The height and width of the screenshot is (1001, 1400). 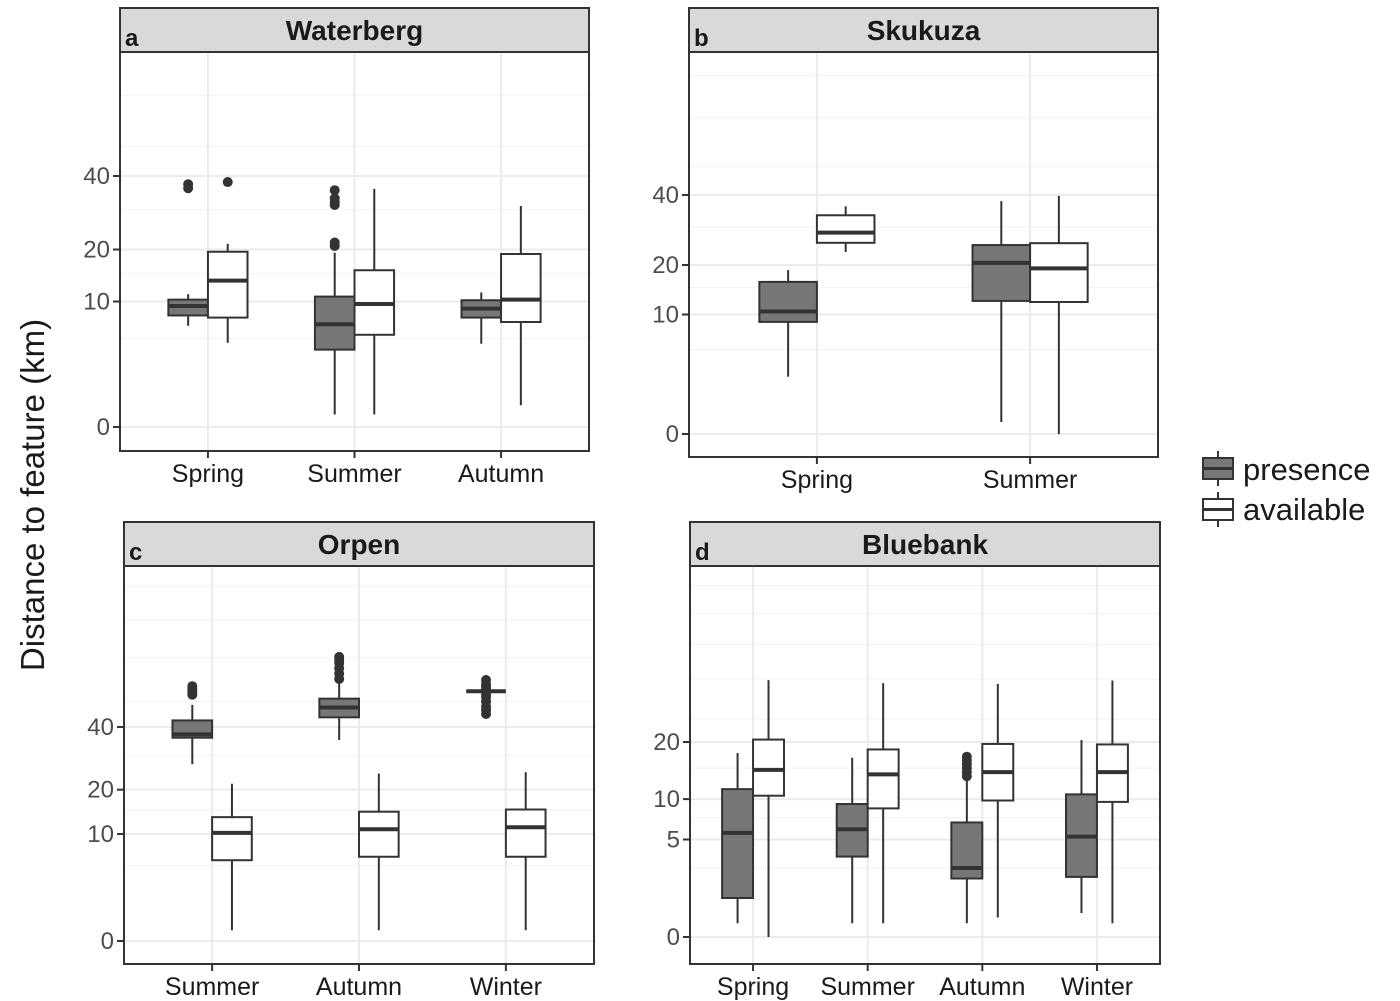 I want to click on facet-title: Orpen, so click(x=359, y=544).